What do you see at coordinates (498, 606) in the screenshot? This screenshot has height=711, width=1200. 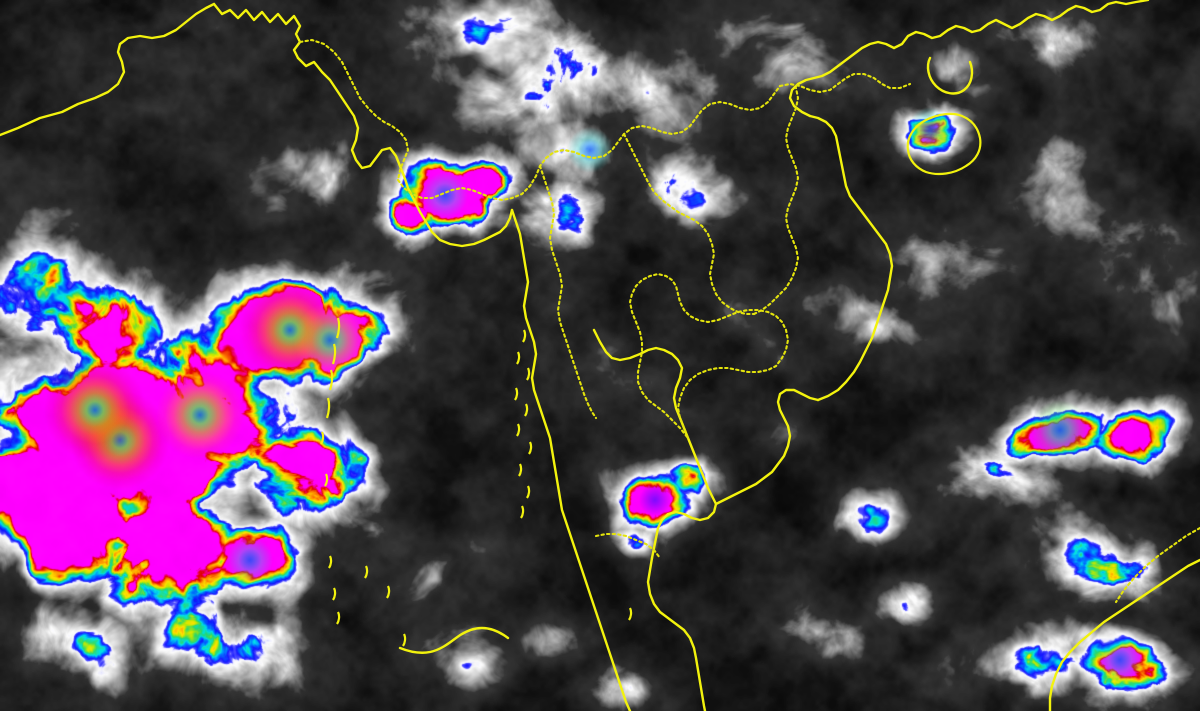 I see `coastline-minor-islands` at bounding box center [498, 606].